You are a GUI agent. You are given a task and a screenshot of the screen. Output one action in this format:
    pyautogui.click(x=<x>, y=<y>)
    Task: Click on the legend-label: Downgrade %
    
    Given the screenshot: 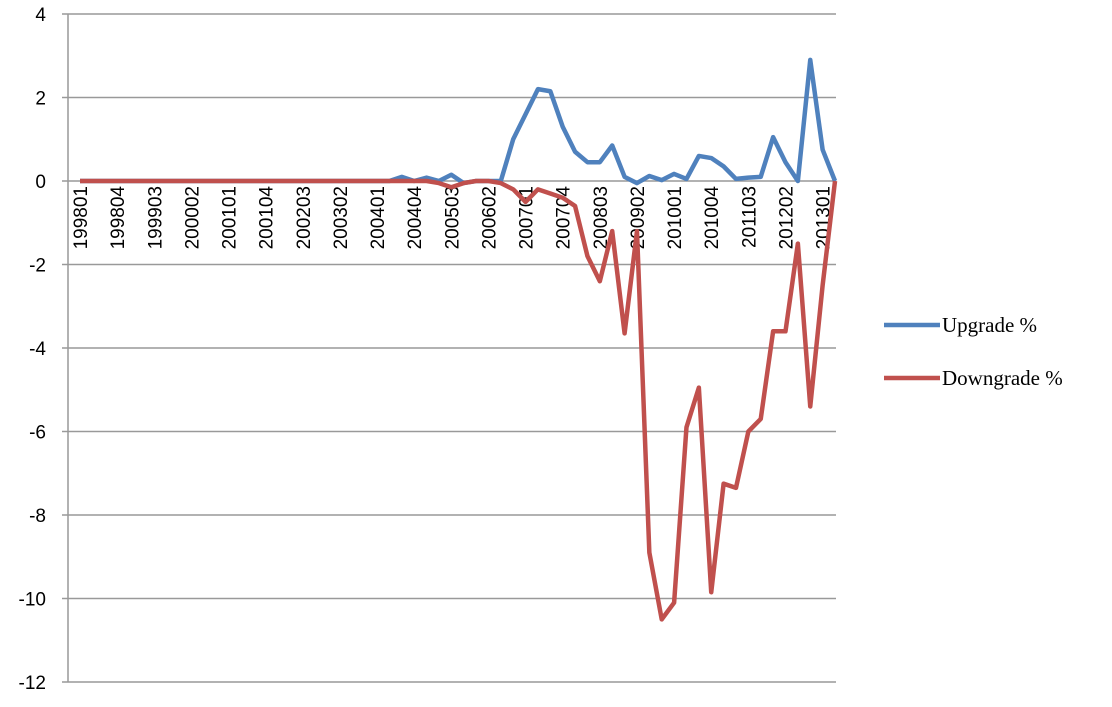 What is the action you would take?
    pyautogui.click(x=1002, y=378)
    